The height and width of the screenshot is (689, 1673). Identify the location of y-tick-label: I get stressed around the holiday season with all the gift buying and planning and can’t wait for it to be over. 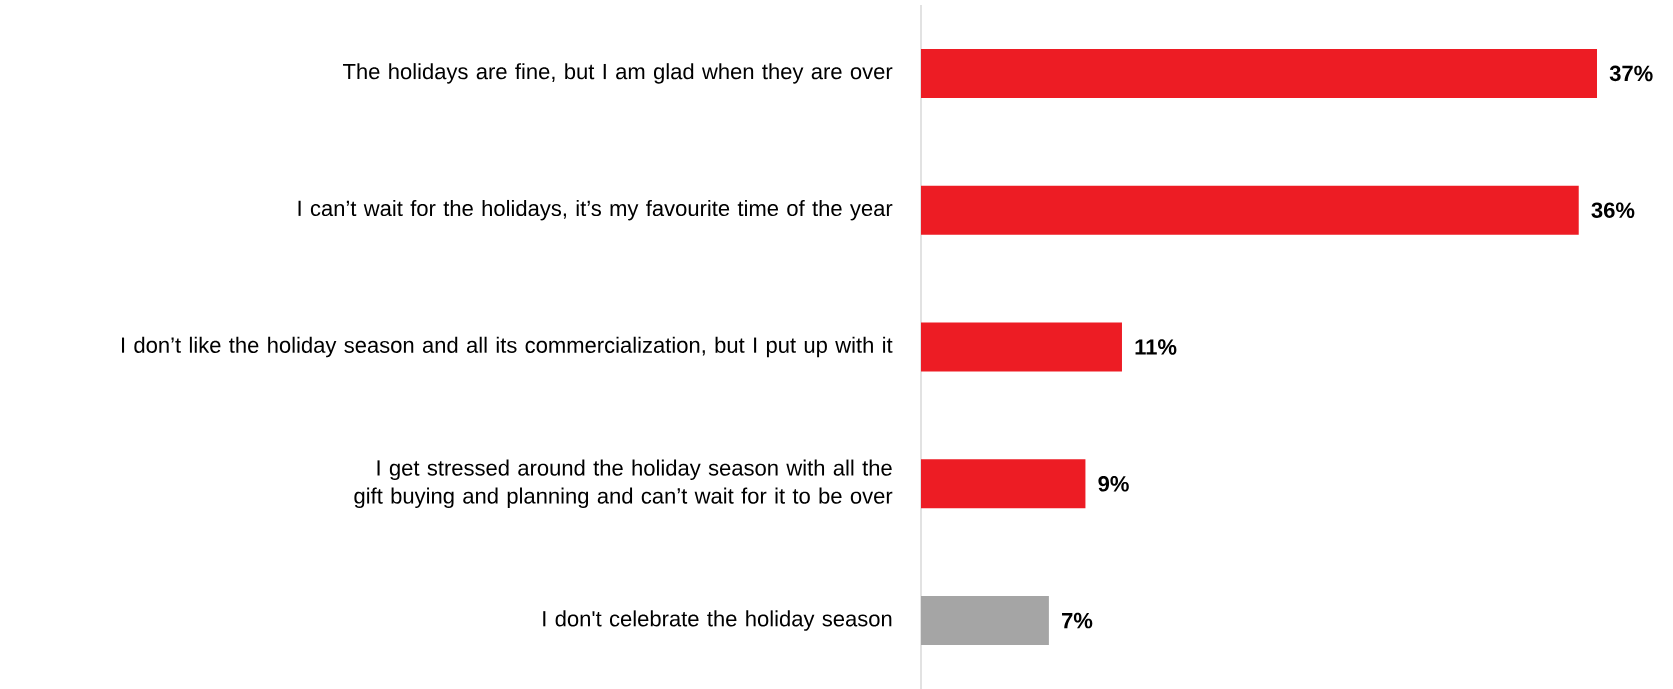
(623, 484).